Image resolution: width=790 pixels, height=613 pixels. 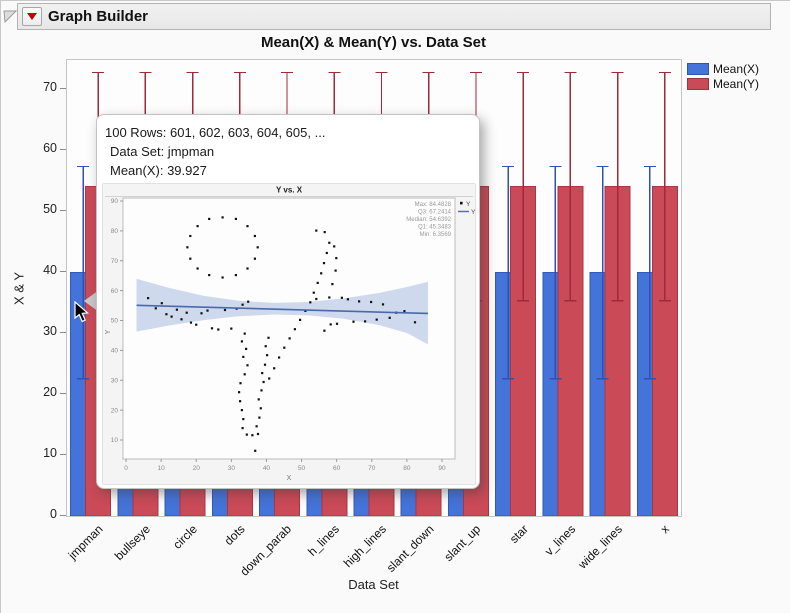 What do you see at coordinates (126, 468) in the screenshot?
I see `svg-text: 0` at bounding box center [126, 468].